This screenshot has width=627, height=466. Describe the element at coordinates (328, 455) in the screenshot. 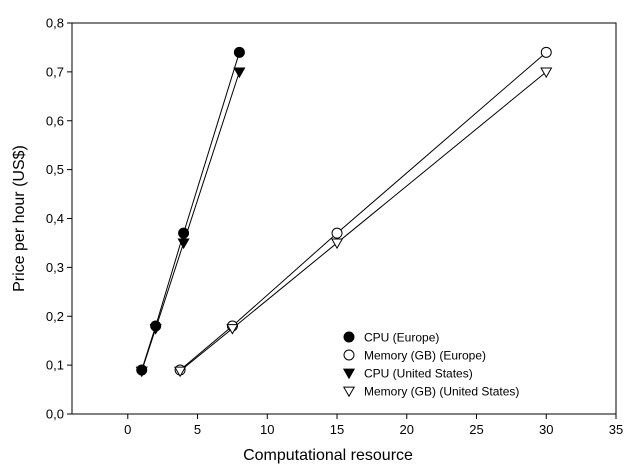

I see `x-axis-title: Computational resource` at that location.